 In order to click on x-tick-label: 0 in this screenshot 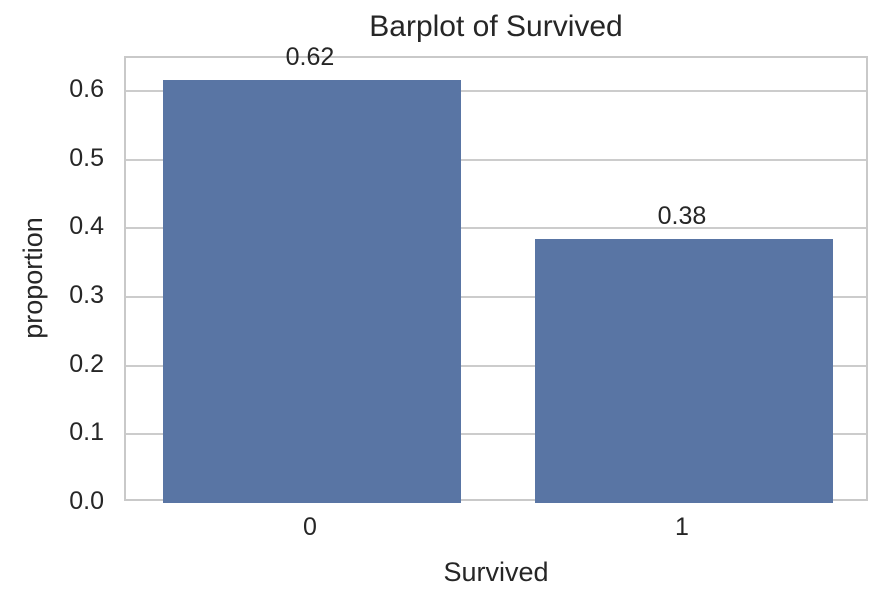, I will do `click(310, 527)`.